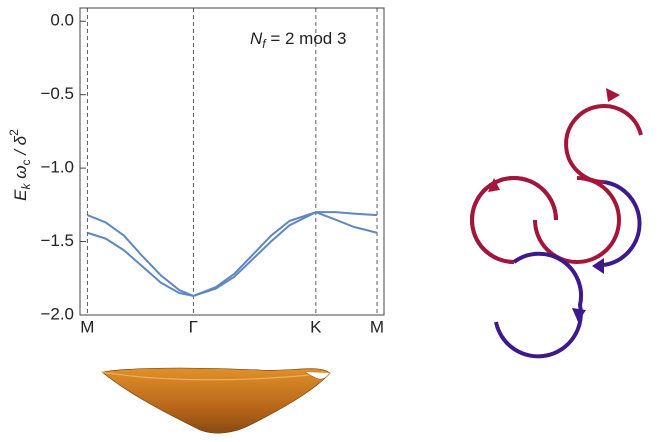 The height and width of the screenshot is (442, 664). Describe the element at coordinates (298, 40) in the screenshot. I see `annotation: Nf = 2 mod 3` at that location.